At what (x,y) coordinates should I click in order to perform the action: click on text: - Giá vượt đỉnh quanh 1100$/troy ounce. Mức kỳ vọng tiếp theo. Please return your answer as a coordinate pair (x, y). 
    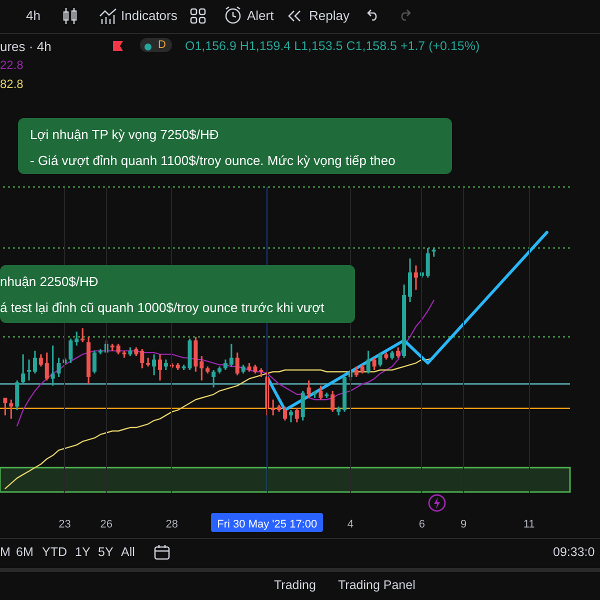
    Looking at the image, I should click on (213, 161).